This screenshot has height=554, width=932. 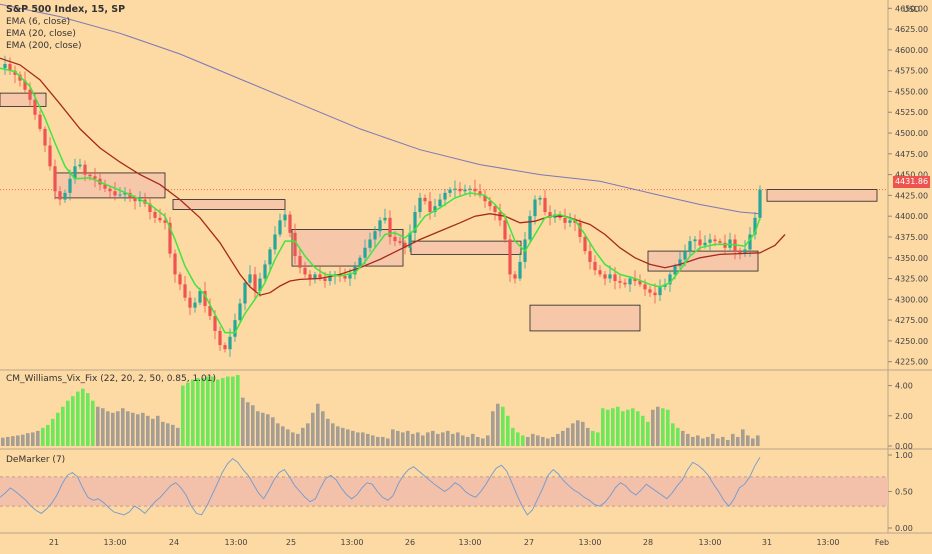 What do you see at coordinates (911, 279) in the screenshot?
I see `price-tick-label: 4325.00` at bounding box center [911, 279].